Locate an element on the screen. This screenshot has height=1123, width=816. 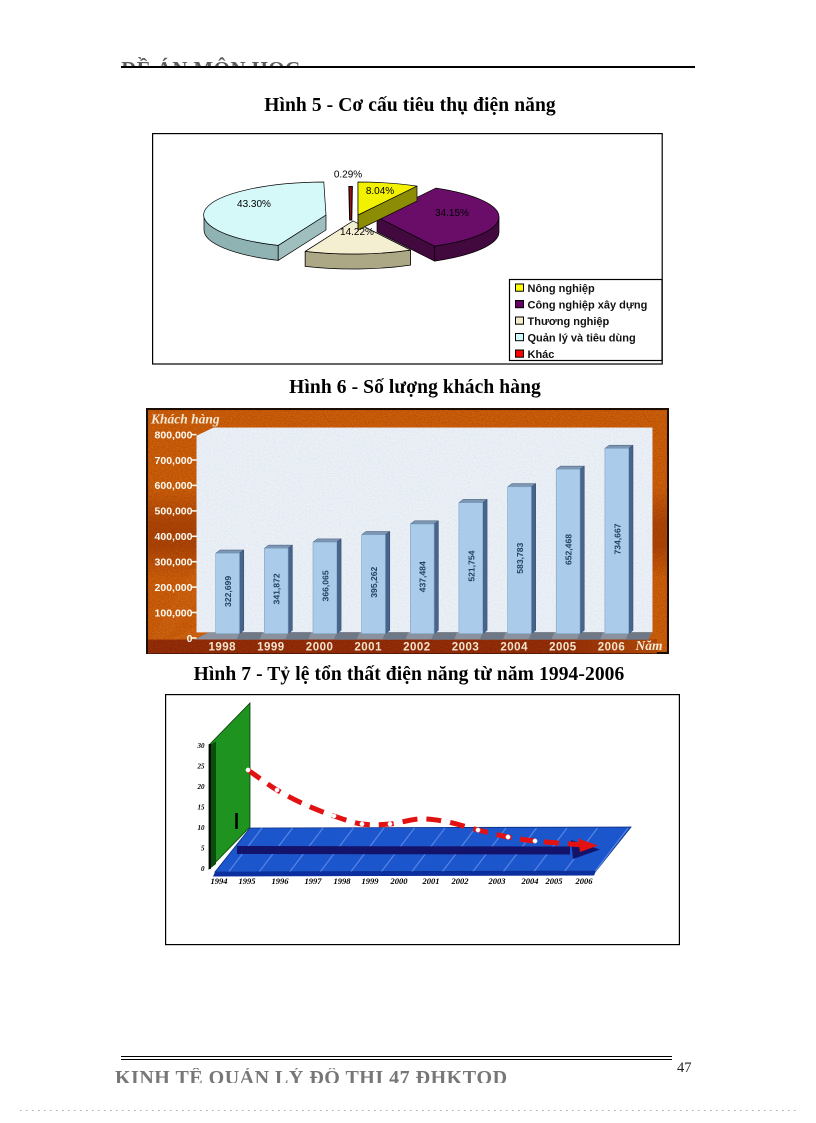
svg-text: 800,000 is located at coordinates (174, 435).